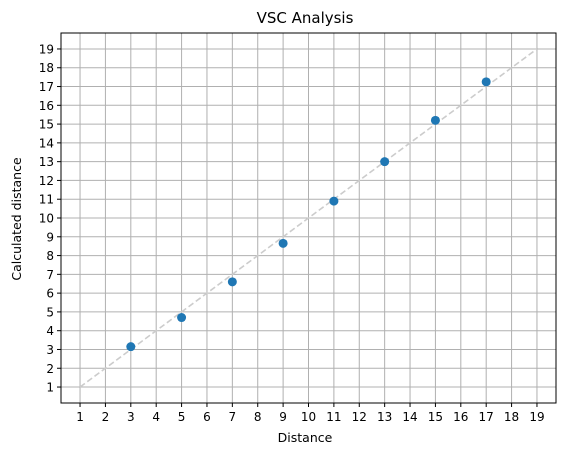 This screenshot has height=459, width=563. Describe the element at coordinates (46, 106) in the screenshot. I see `y-tick-label: 16` at that location.